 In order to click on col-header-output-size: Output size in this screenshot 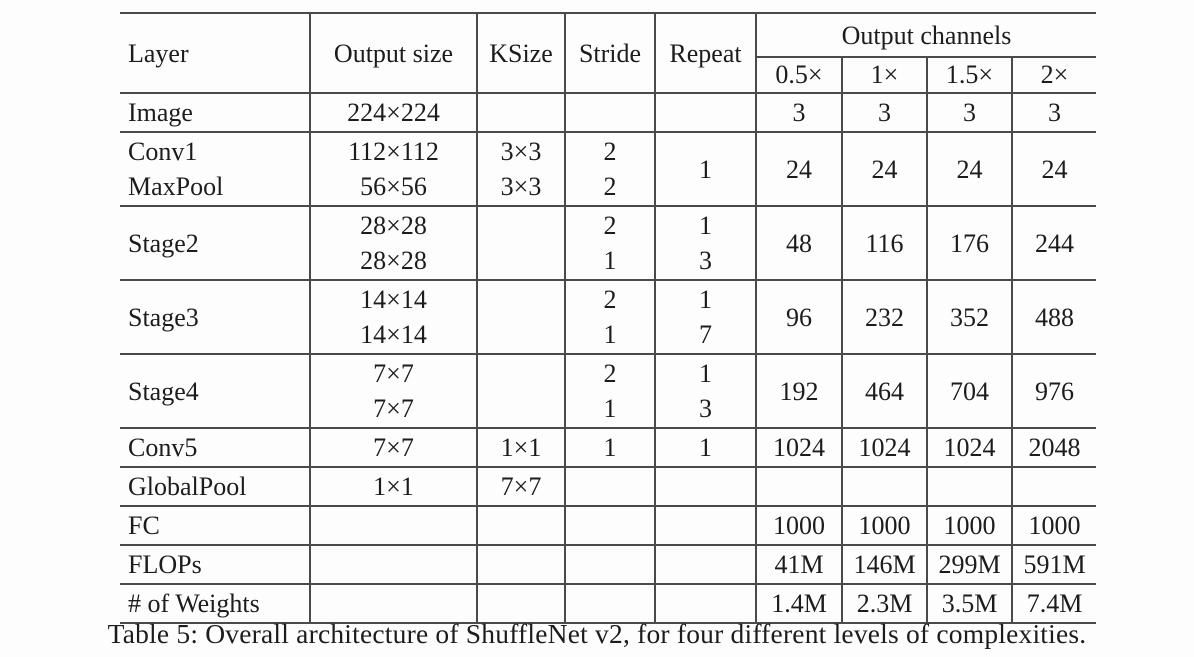, I will do `click(393, 53)`.